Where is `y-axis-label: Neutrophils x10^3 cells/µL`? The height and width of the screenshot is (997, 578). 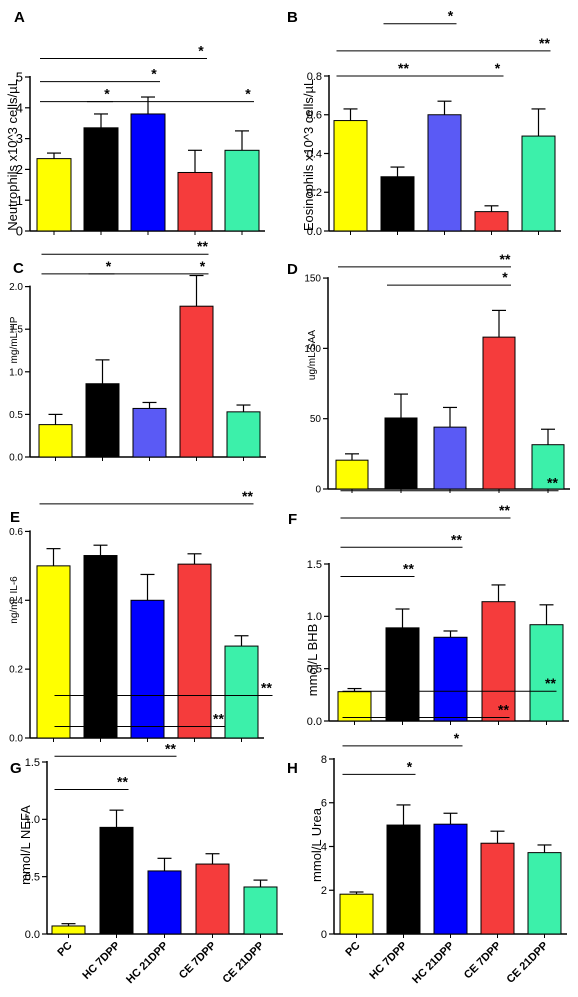 y-axis-label: Neutrophils x10^3 cells/µL is located at coordinates (12, 155).